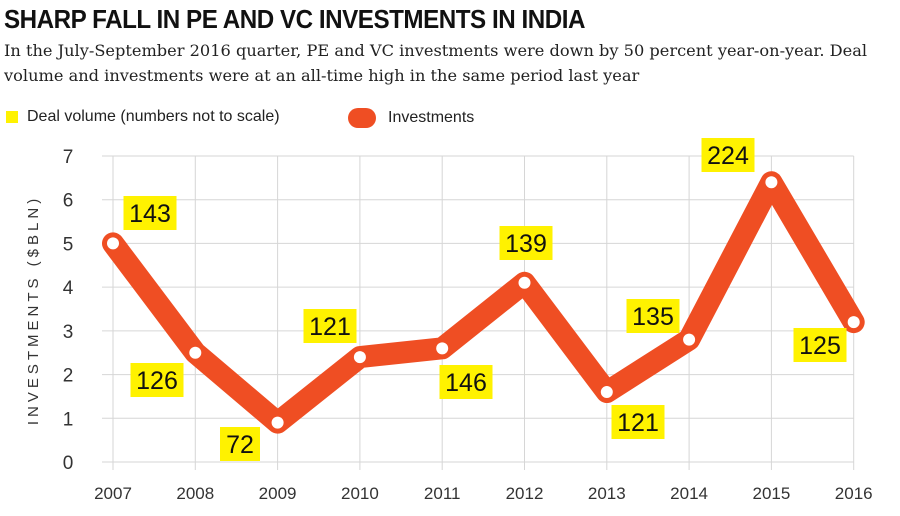 Image resolution: width=900 pixels, height=516 pixels. Describe the element at coordinates (33, 310) in the screenshot. I see `y-axis-label: INVESTMENTS ($BLN)` at that location.